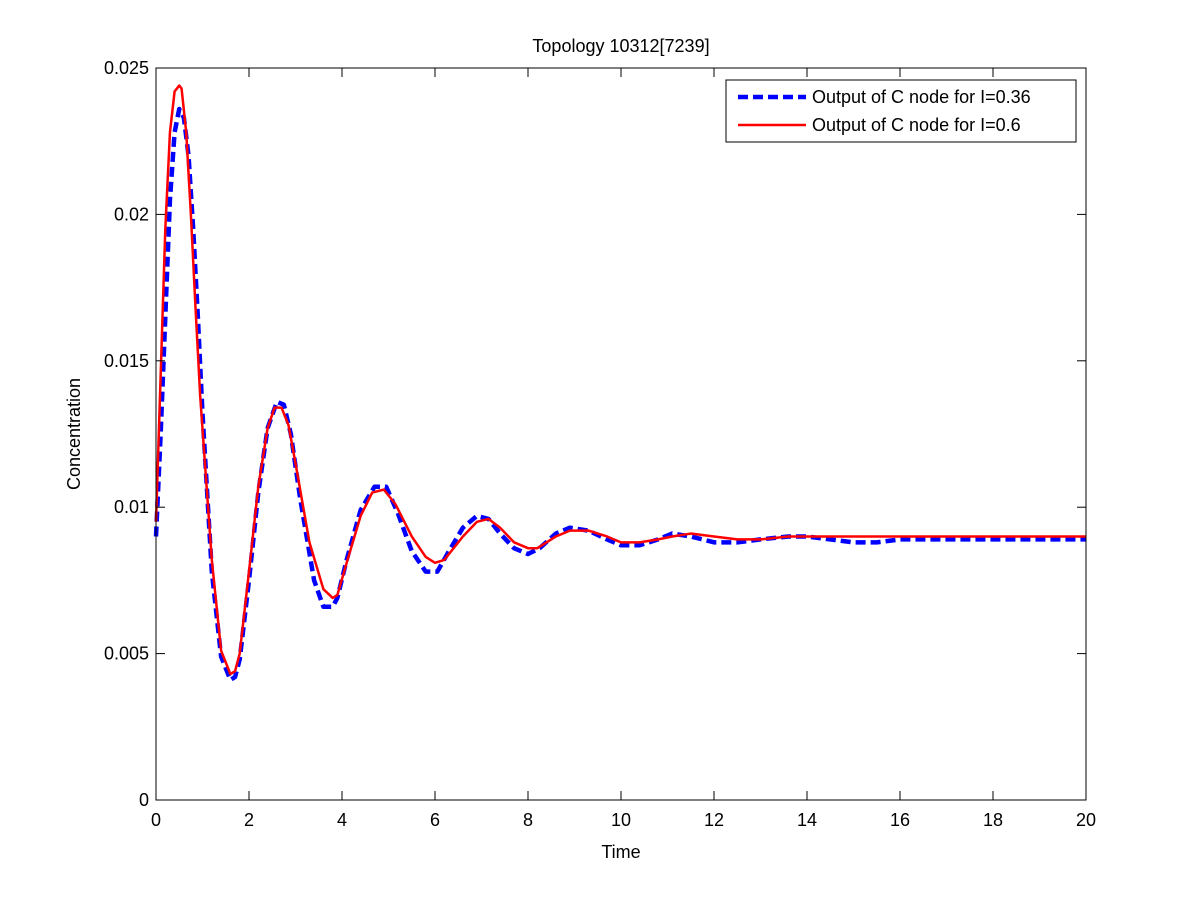 This screenshot has width=1200, height=905. Describe the element at coordinates (993, 820) in the screenshot. I see `x-tick-label: 18` at that location.